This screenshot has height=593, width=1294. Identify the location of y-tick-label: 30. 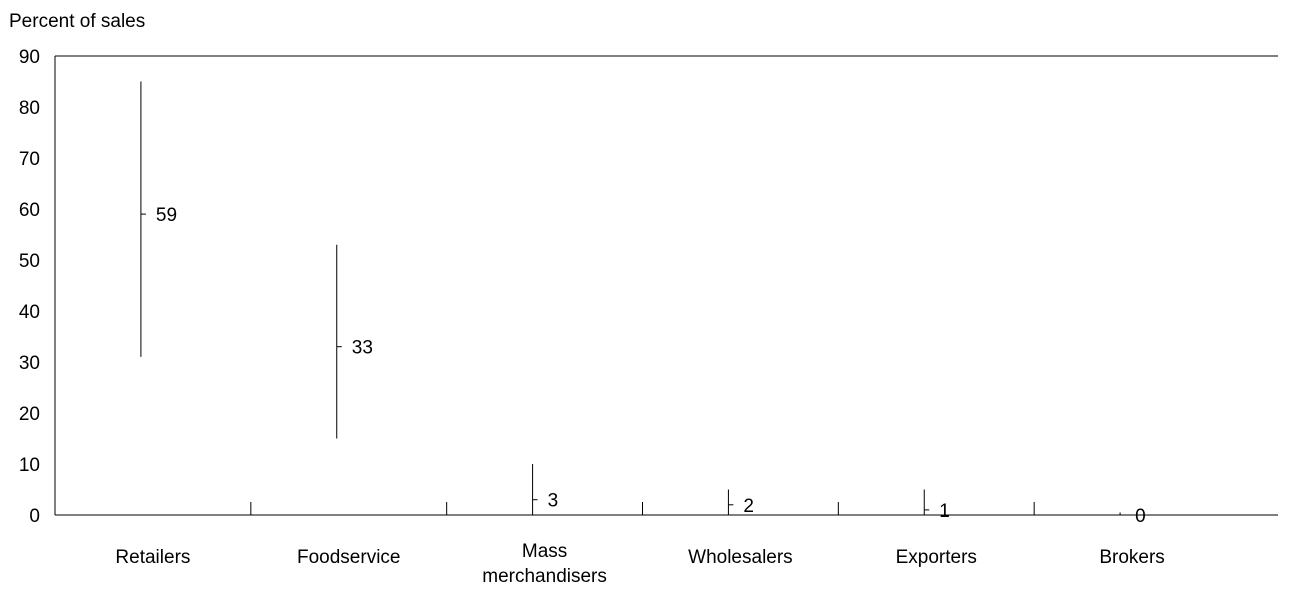
(29, 363).